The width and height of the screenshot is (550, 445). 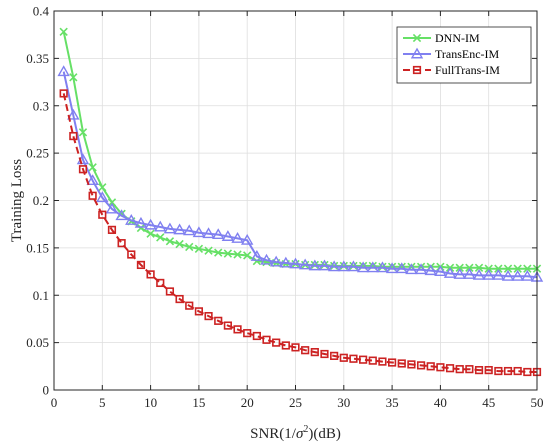 I want to click on x-tick-label: 25, so click(x=295, y=402).